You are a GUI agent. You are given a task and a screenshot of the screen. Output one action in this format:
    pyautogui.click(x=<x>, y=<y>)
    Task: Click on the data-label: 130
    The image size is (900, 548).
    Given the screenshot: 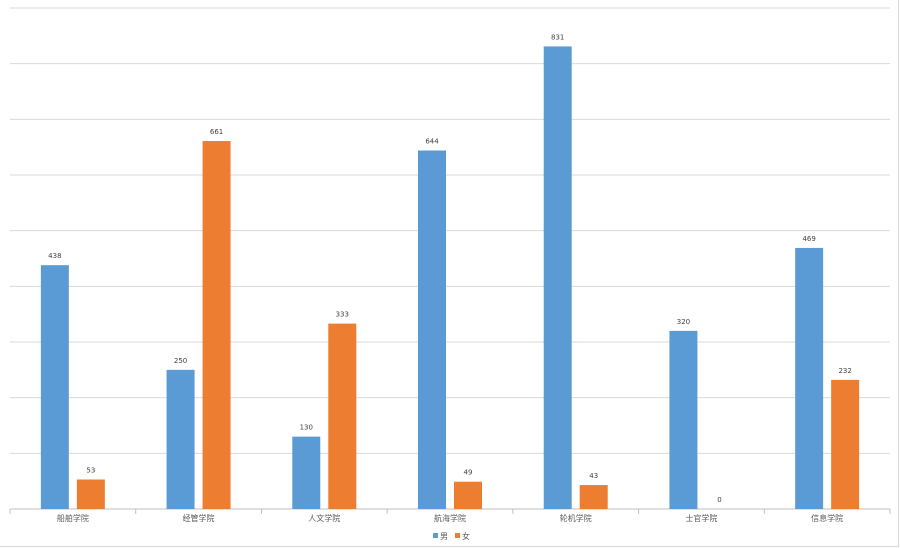 What is the action you would take?
    pyautogui.click(x=306, y=428)
    